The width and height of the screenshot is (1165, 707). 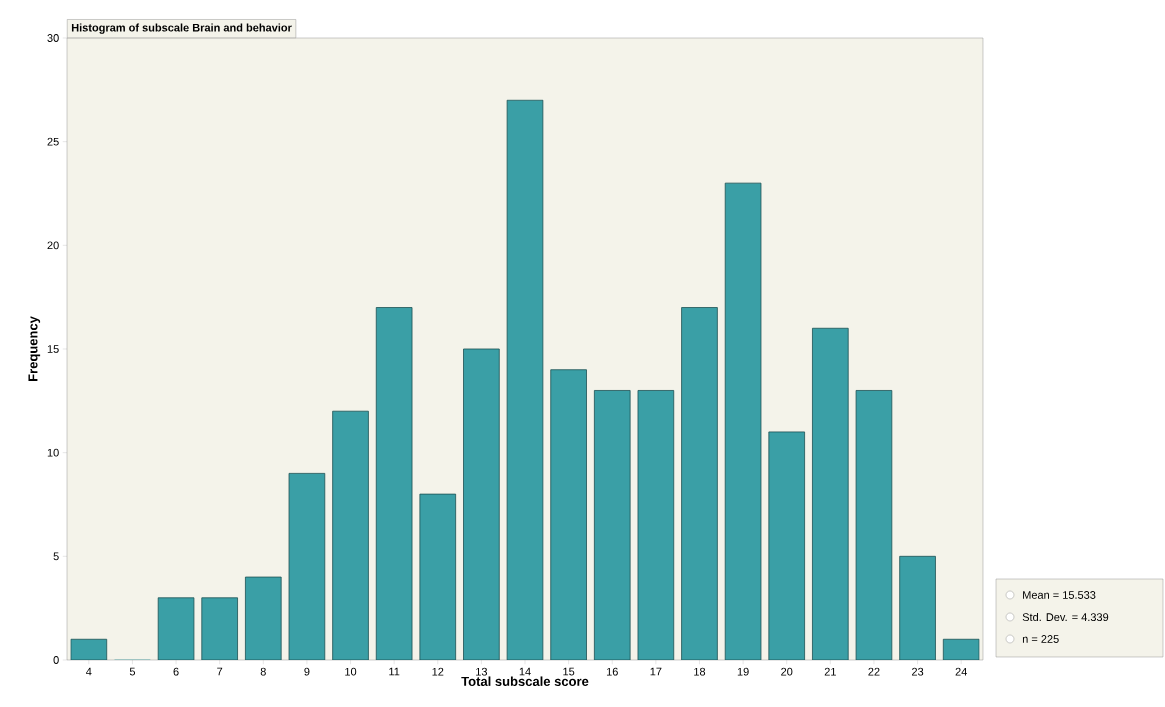 I want to click on text: n = 225, so click(x=1040, y=639).